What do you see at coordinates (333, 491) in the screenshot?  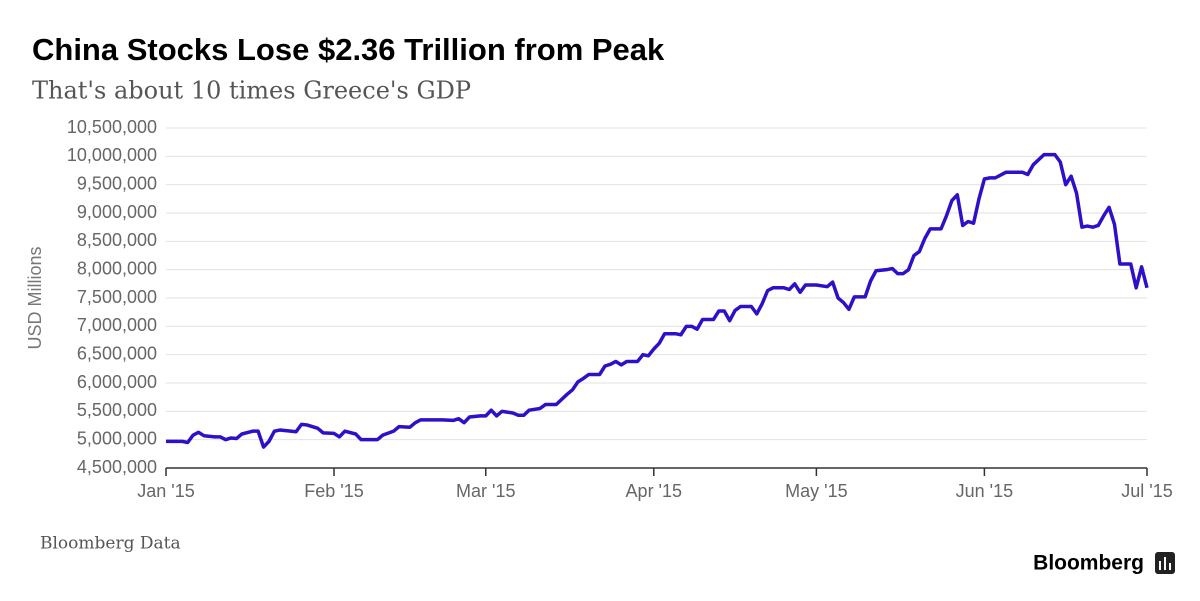 I see `x-tick-label: Feb '15` at bounding box center [333, 491].